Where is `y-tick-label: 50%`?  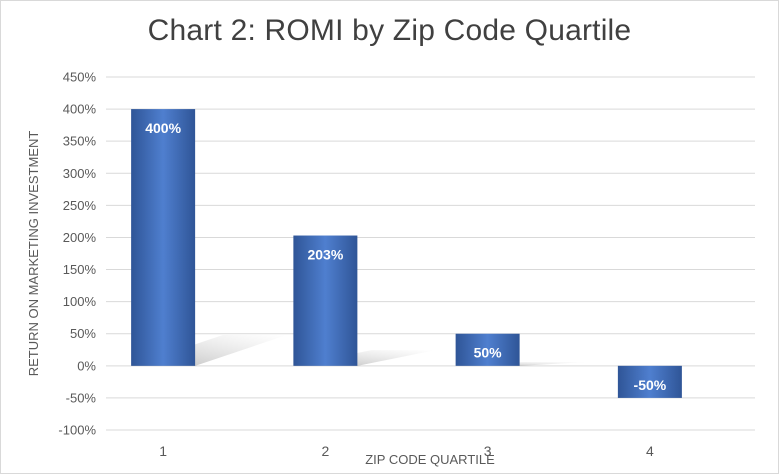 y-tick-label: 50% is located at coordinates (83, 333).